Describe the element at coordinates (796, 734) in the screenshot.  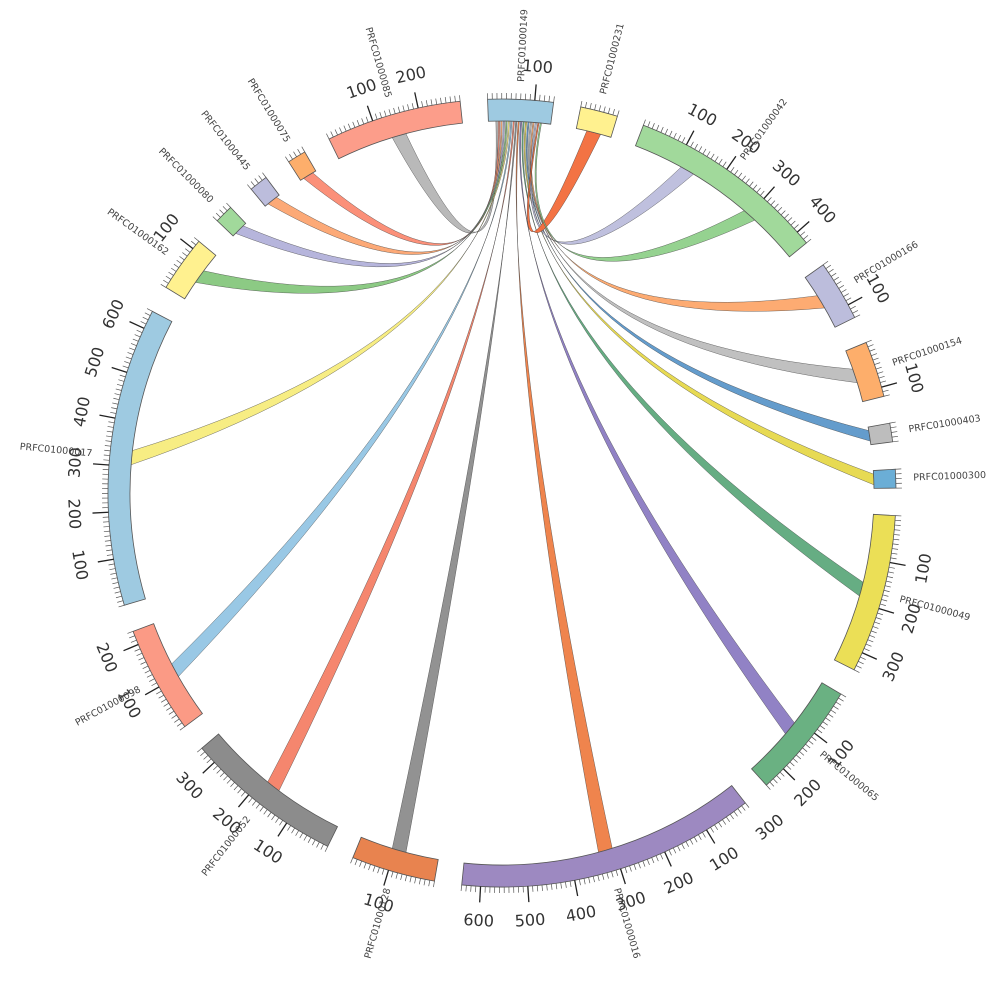
I see `segment-prfc01000065` at that location.